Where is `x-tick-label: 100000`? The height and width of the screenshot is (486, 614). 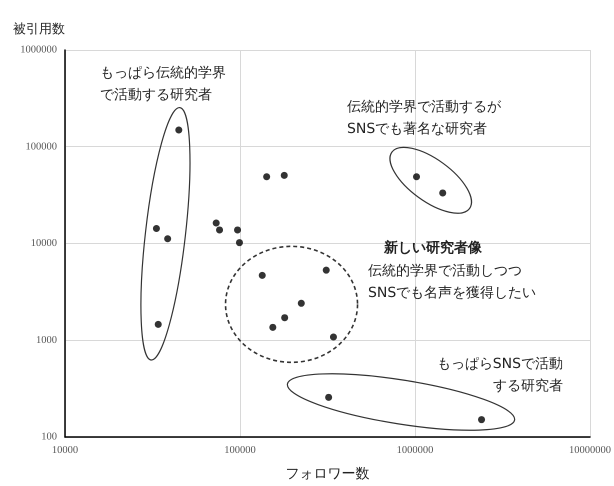
x-tick-label: 100000 is located at coordinates (240, 450).